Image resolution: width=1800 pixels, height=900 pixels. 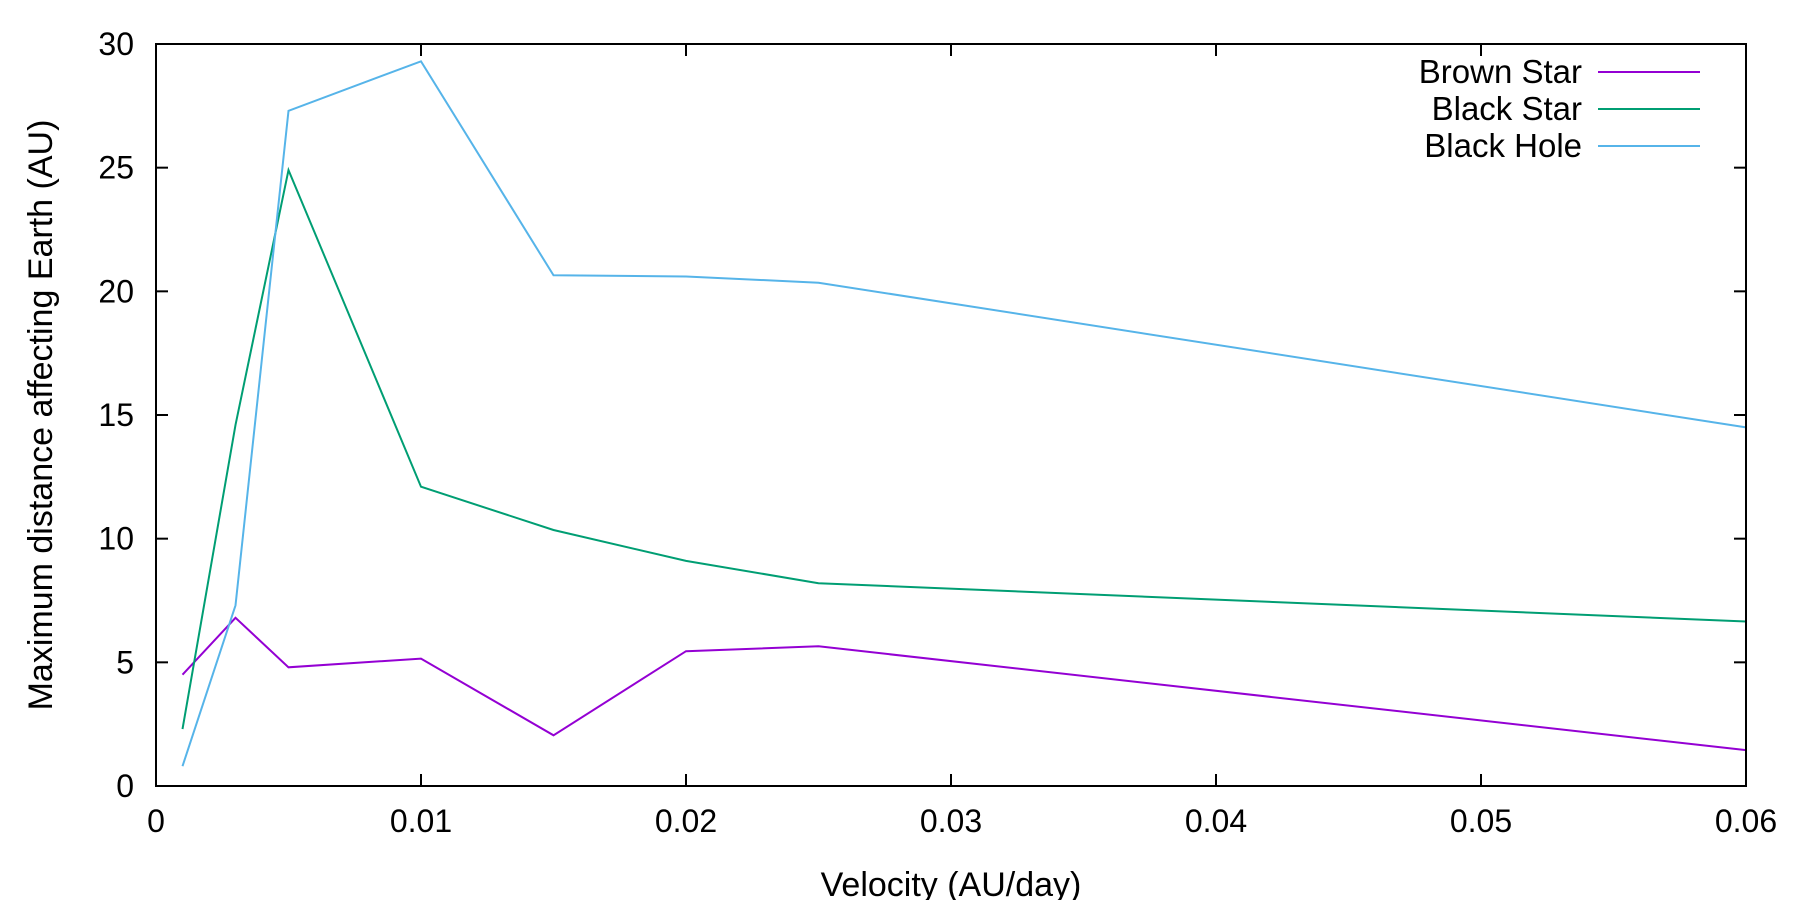 What do you see at coordinates (1481, 821) in the screenshot?
I see `x-tick-label: 0.05` at bounding box center [1481, 821].